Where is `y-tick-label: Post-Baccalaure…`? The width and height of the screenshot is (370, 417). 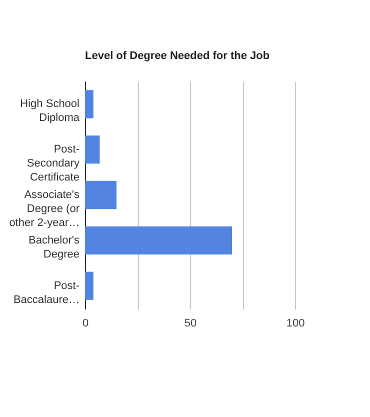 y-tick-label: Post-Baccalaure… is located at coordinates (46, 293).